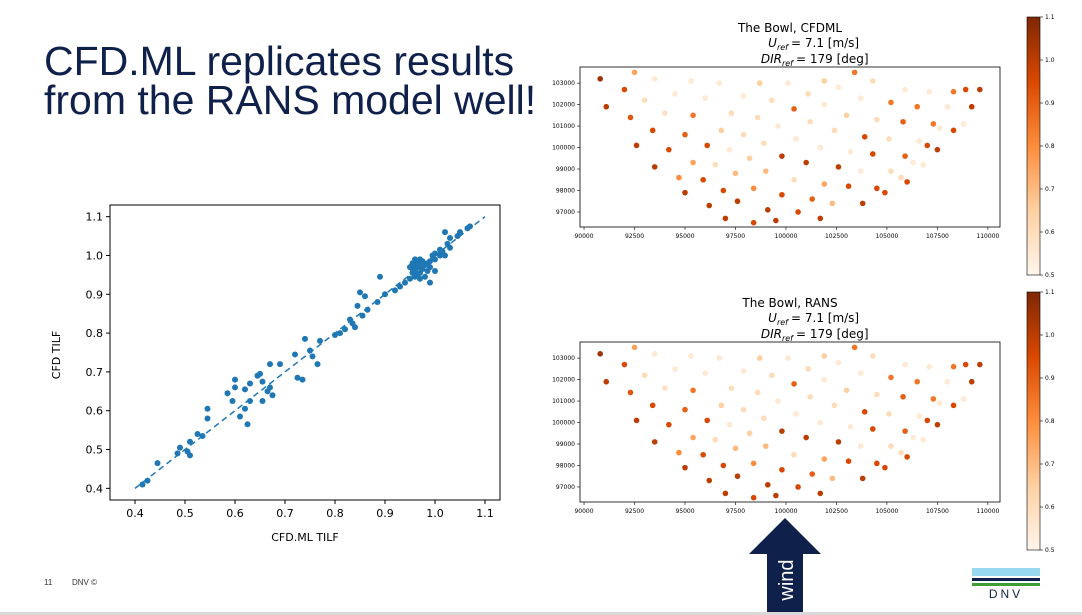 Image resolution: width=1082 pixels, height=615 pixels. I want to click on colorbar-gradient, so click(1033, 146).